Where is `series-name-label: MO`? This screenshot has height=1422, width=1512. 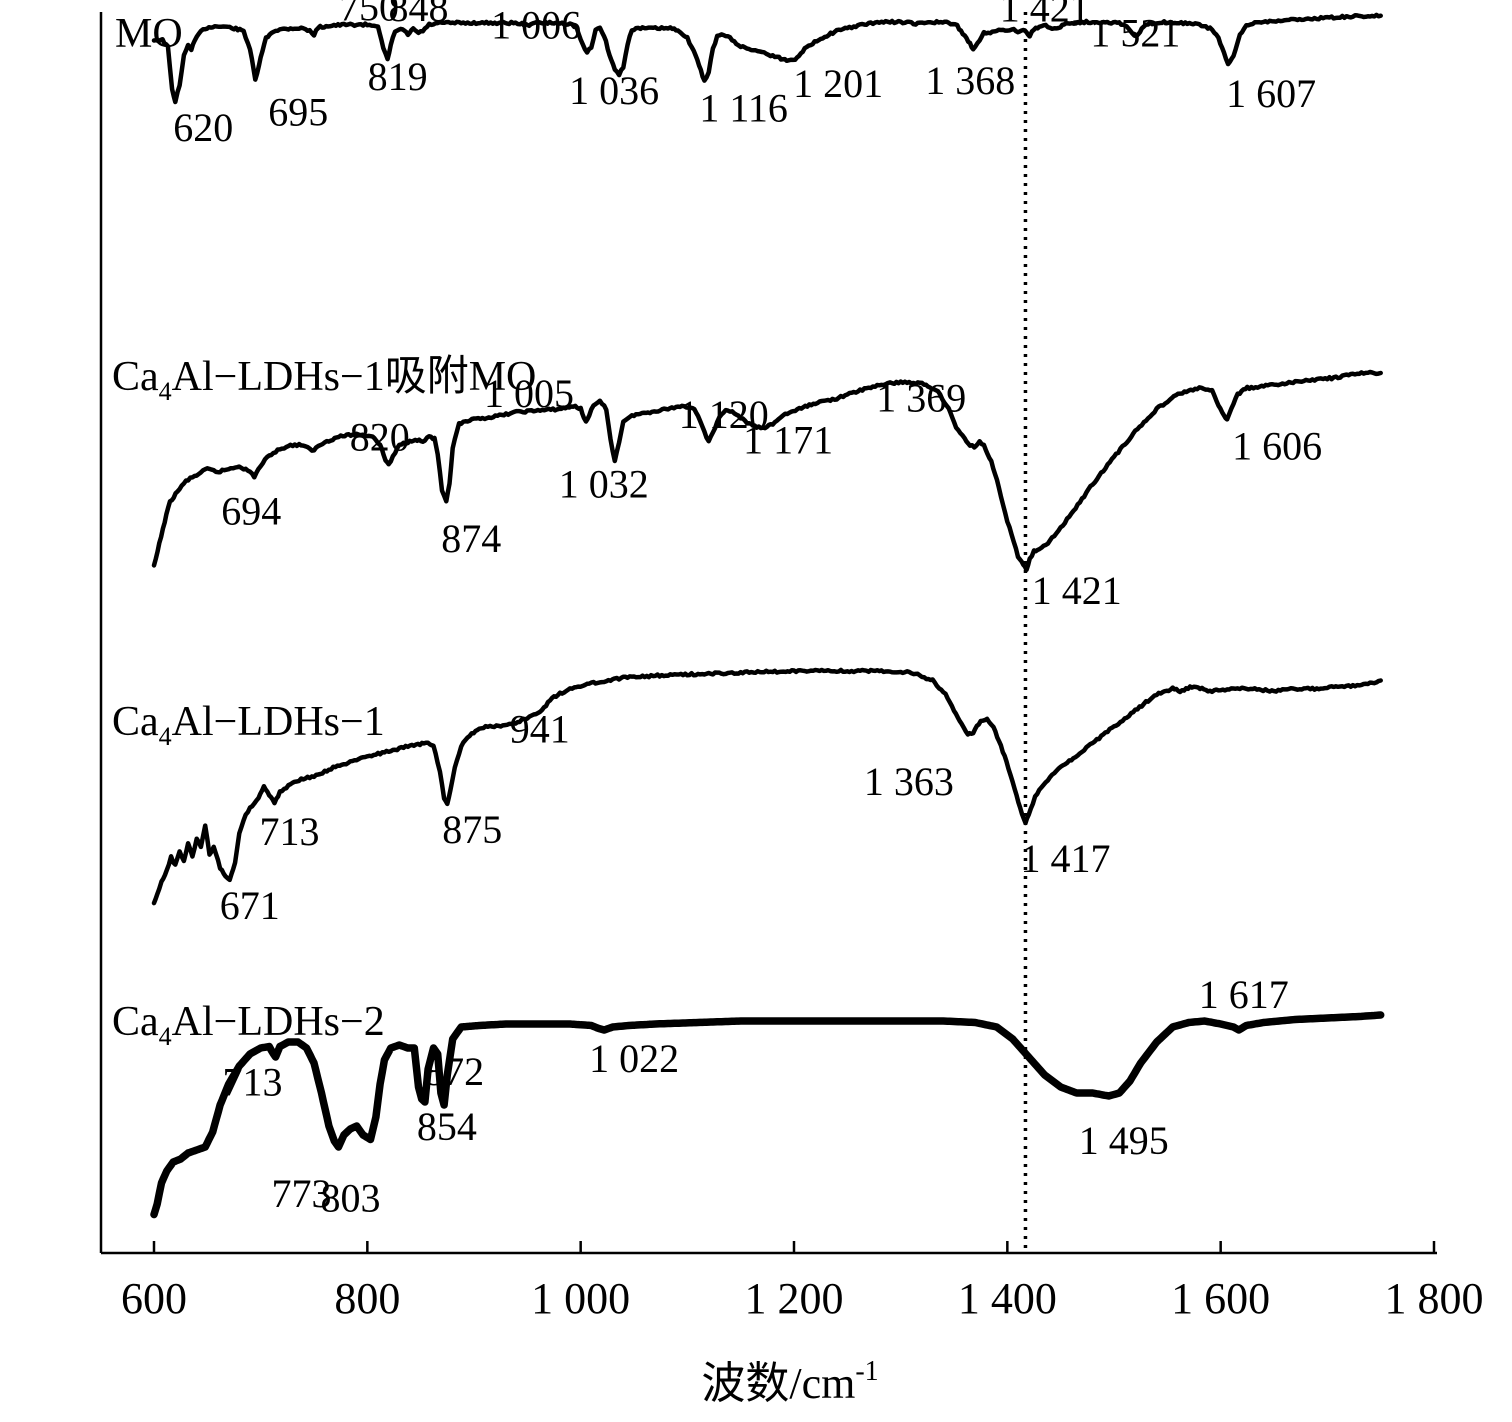 series-name-label: MO is located at coordinates (149, 34).